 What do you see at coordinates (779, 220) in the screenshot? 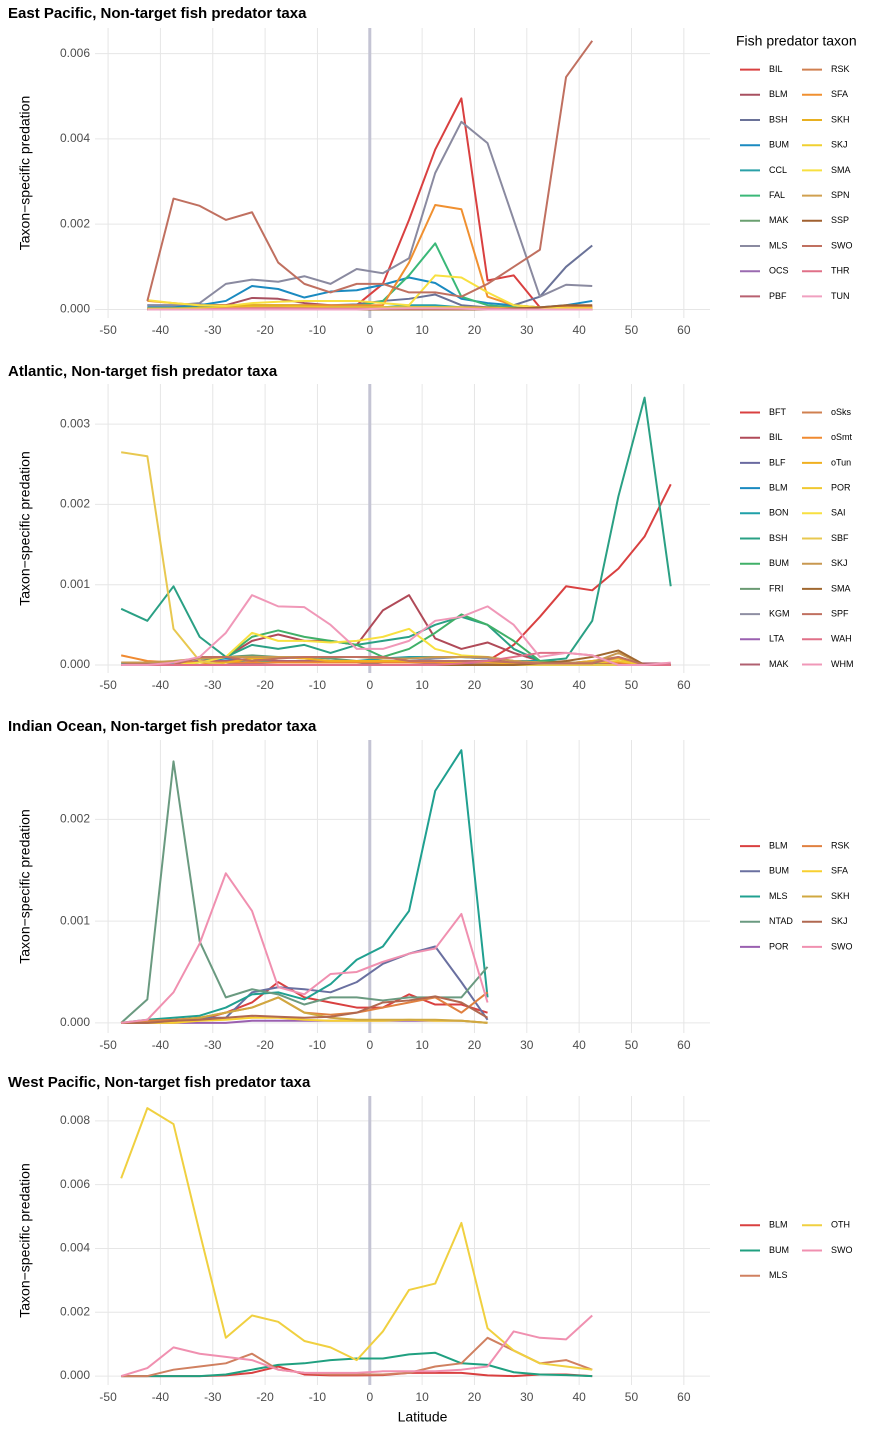
I see `legend-label: MAK` at bounding box center [779, 220].